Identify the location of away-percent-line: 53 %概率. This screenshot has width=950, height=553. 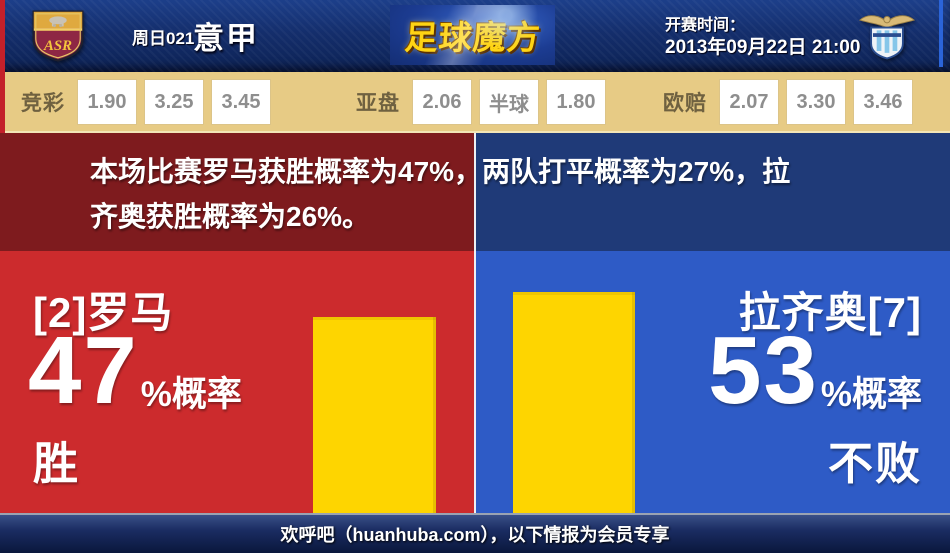
(815, 371).